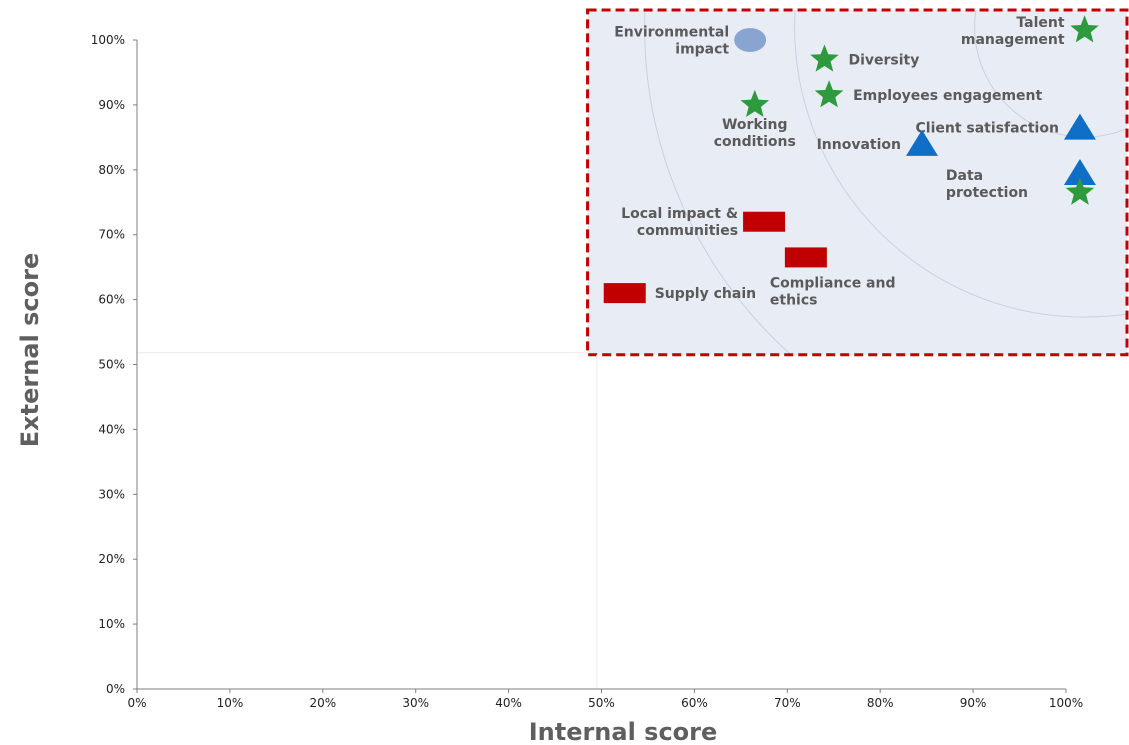 The height and width of the screenshot is (745, 1129). I want to click on x-tick-labels: 0% 10% 20% 30% 40% 50% 60% 70% 80% 90% 100%, so click(605, 699).